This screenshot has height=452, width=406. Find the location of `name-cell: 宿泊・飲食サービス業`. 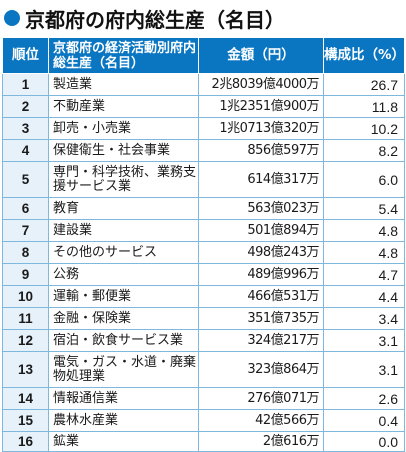

name-cell: 宿泊・飲食サービス業 is located at coordinates (123, 340).